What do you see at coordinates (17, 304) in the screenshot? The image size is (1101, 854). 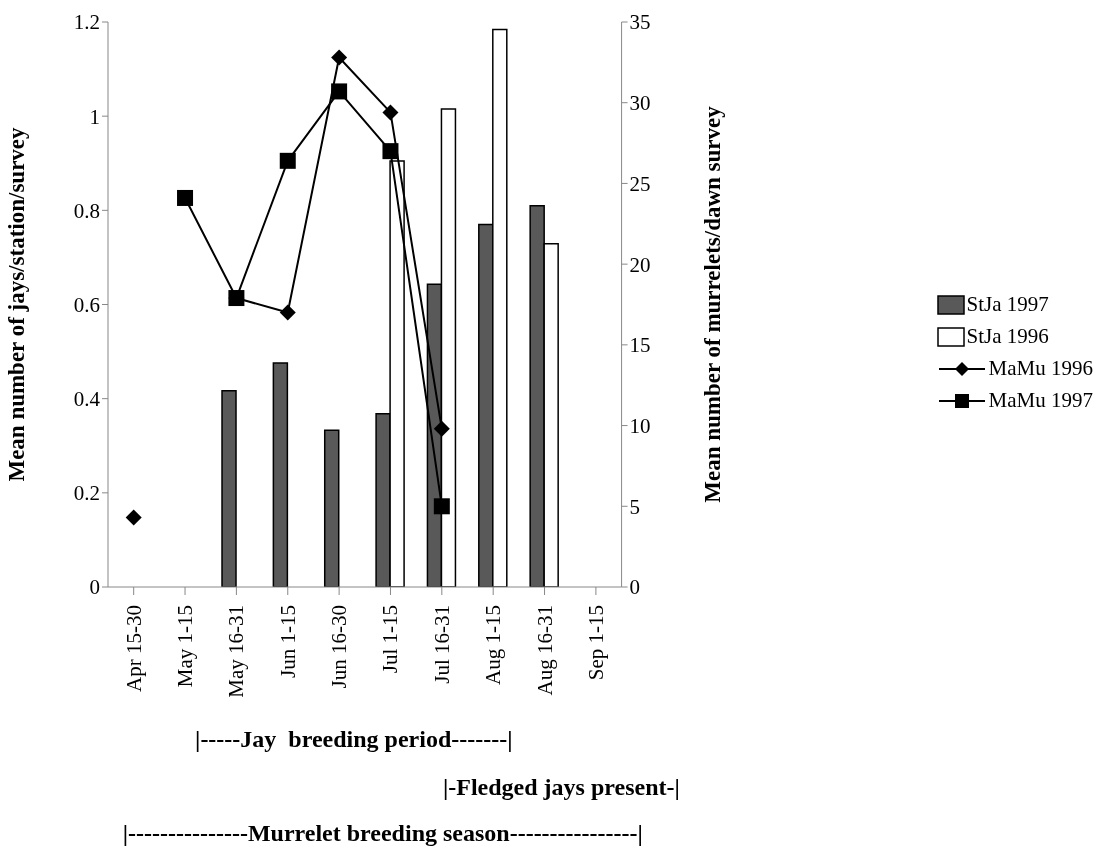 I see `y-axis-title: Mean number of jays/station/survey` at bounding box center [17, 304].